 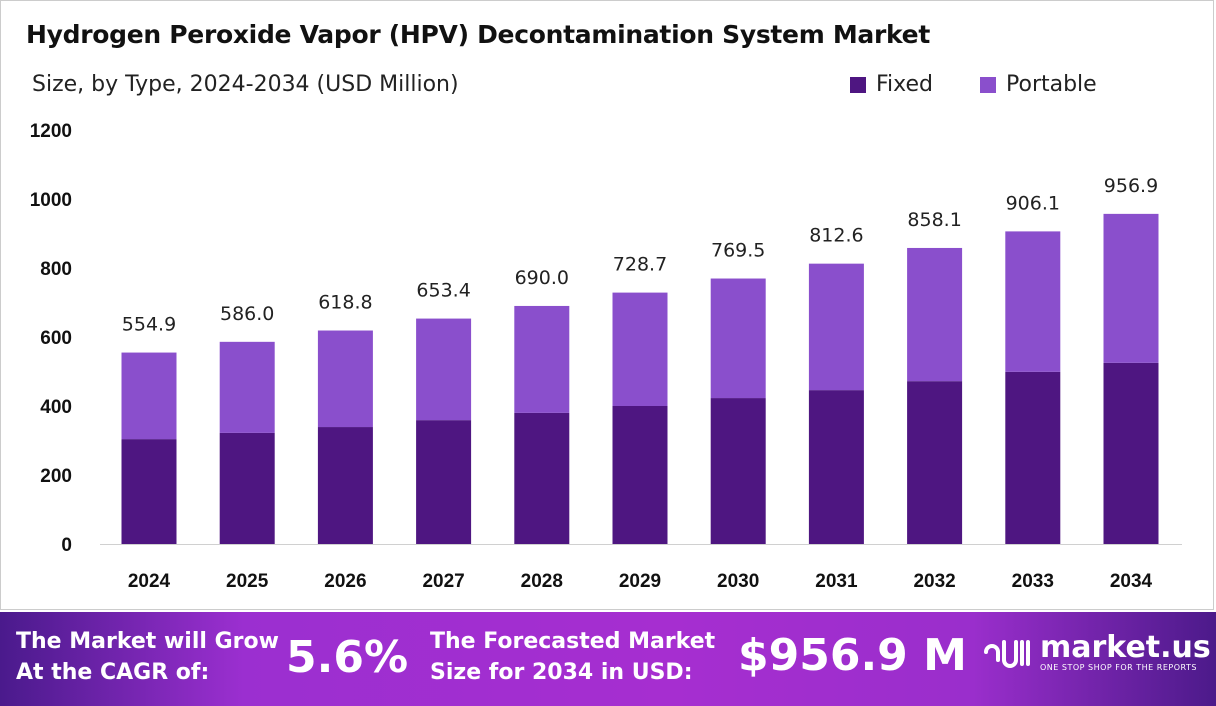 I want to click on y-tick-label: 1000, so click(x=51, y=200).